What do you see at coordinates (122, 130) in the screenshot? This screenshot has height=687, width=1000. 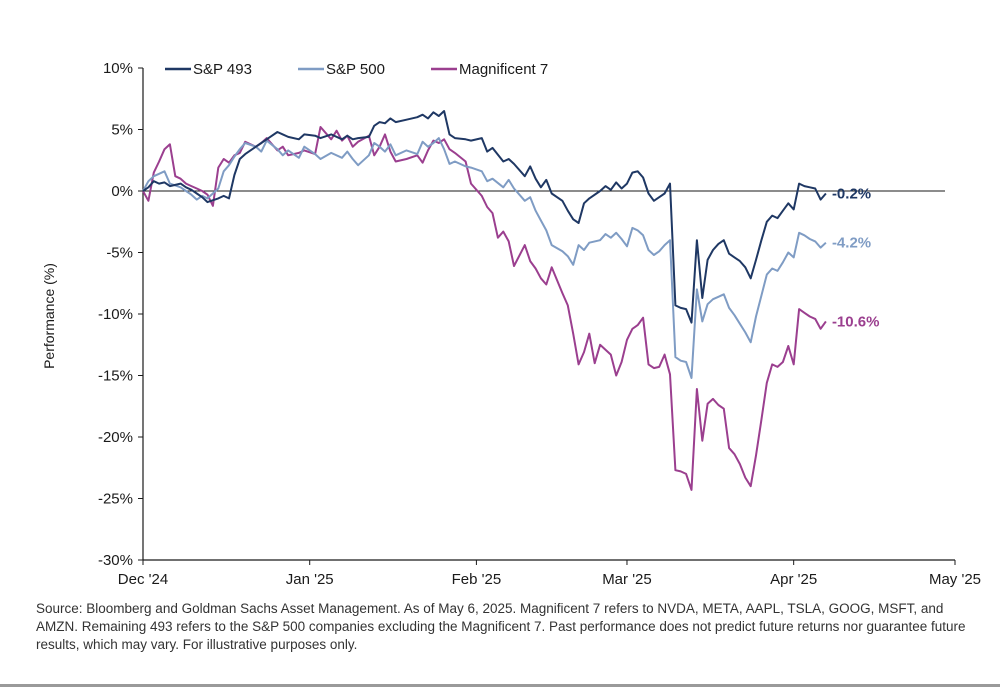 I see `y-tick-label: 5%` at bounding box center [122, 130].